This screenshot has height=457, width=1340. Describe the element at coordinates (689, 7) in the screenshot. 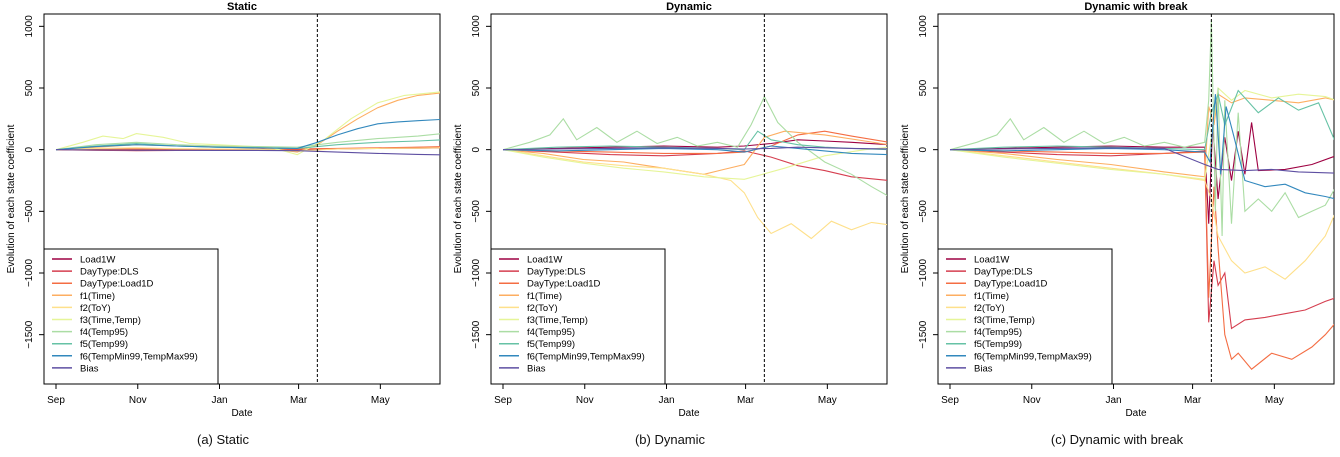

I see `chart-title: Dynamic` at that location.